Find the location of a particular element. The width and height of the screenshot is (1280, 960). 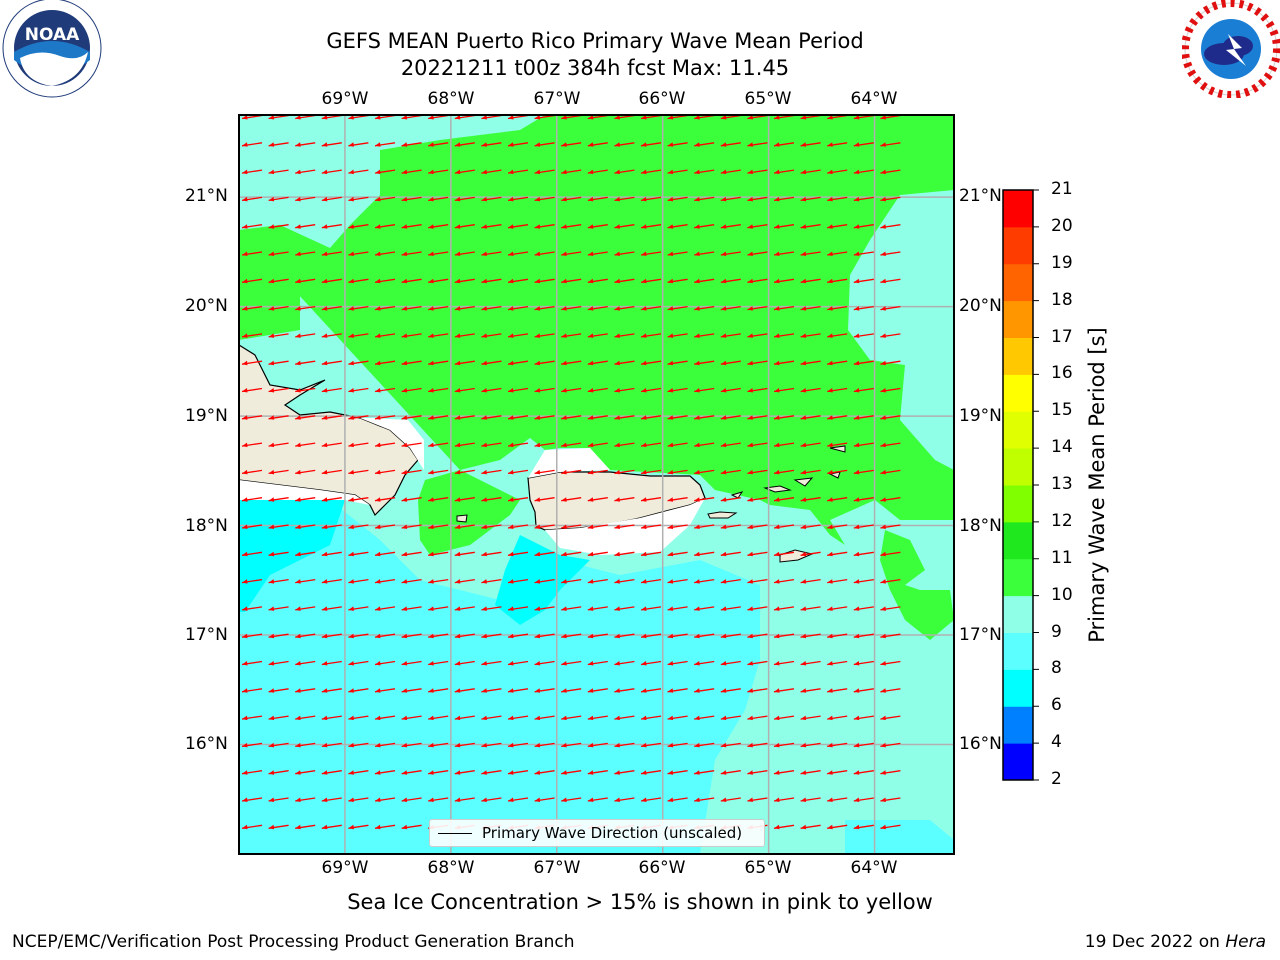

lat-label-right-17n: 17°N is located at coordinates (980, 635).